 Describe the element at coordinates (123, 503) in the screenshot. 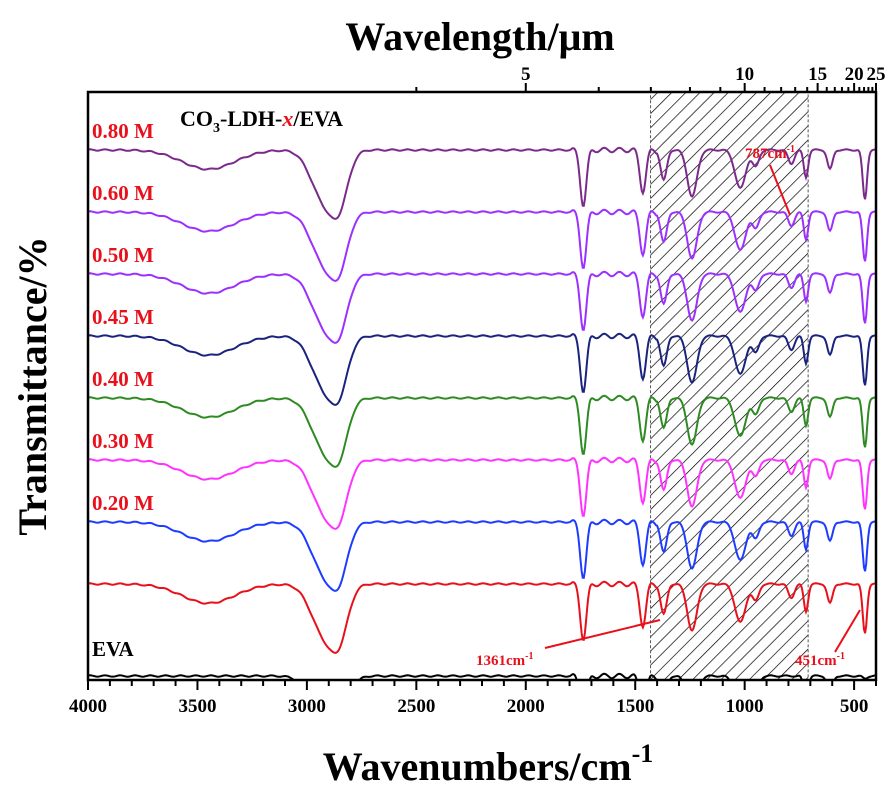

I see `series-label: 0.20 M` at that location.